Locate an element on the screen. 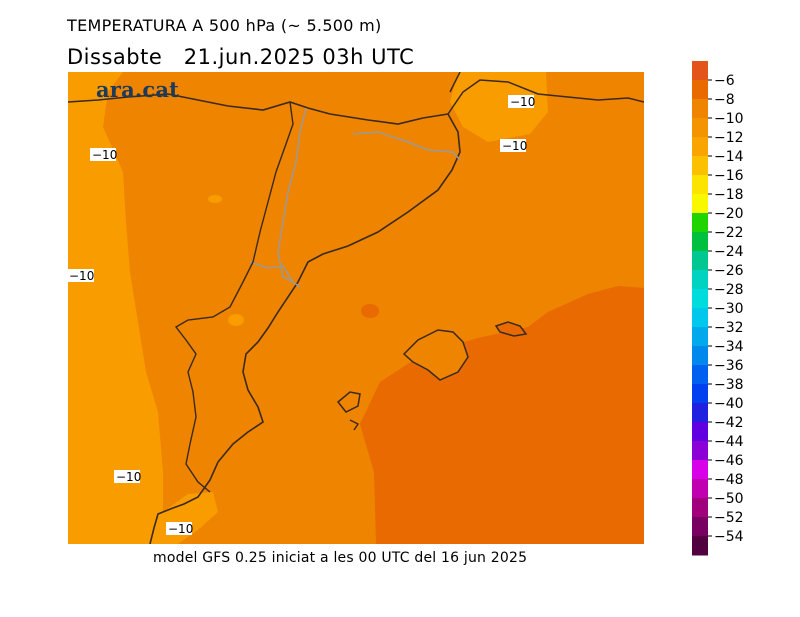 This screenshot has height=617, width=800. border-line-south is located at coordinates (275, 274).